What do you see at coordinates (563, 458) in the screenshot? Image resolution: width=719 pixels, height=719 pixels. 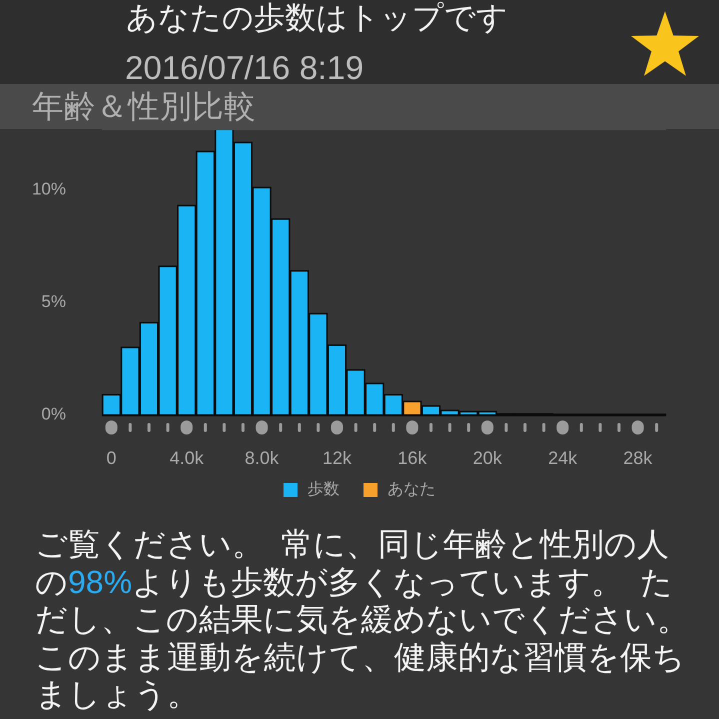 I see `x-tick-label: 24k` at bounding box center [563, 458].